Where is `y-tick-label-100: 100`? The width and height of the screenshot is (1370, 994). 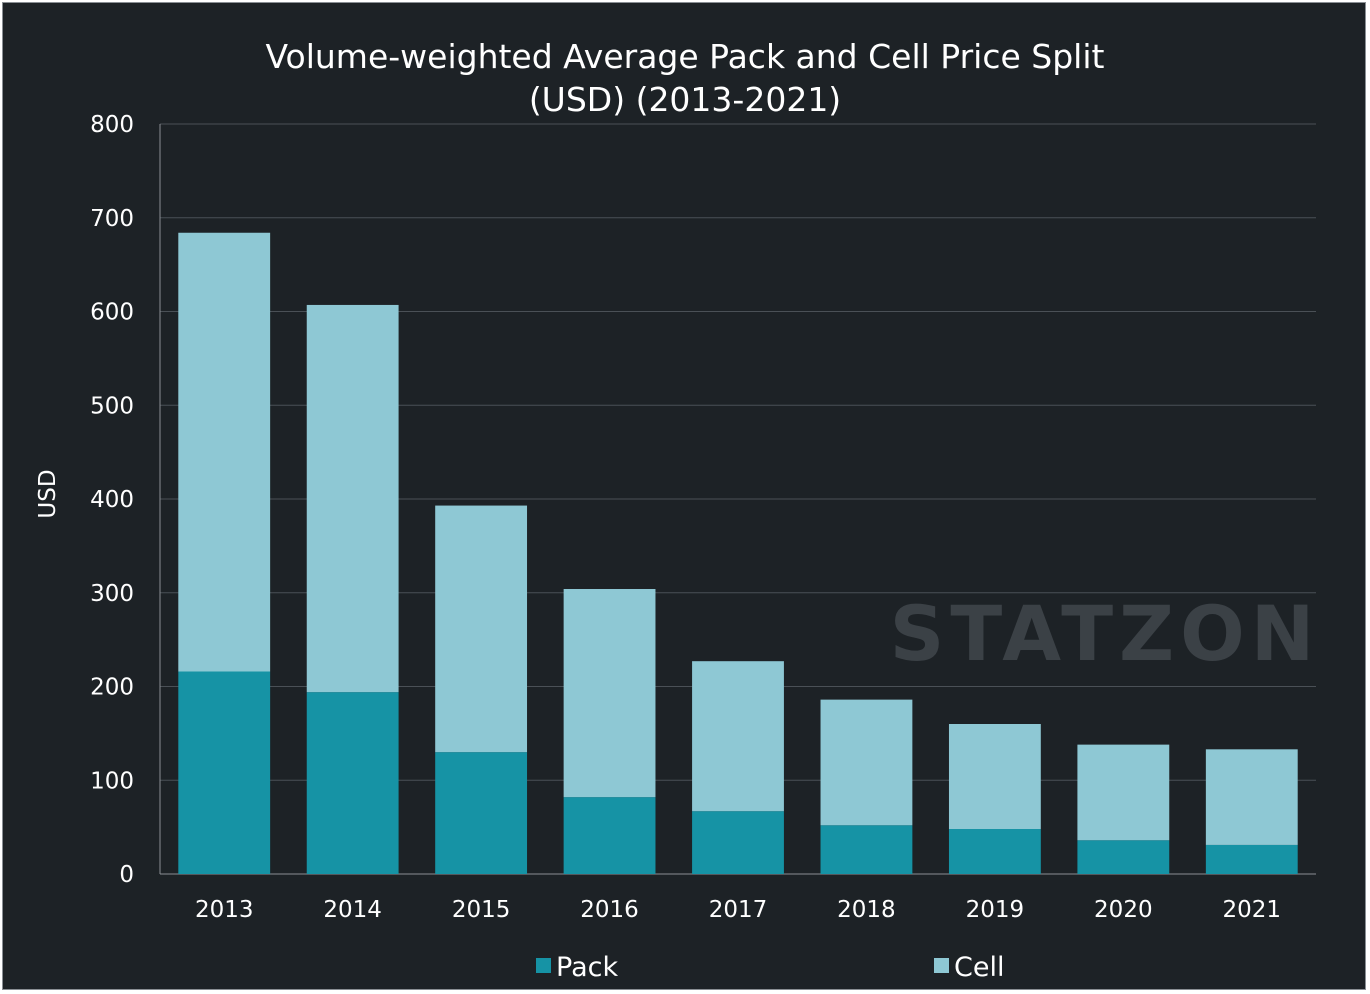
y-tick-label-100: 100 is located at coordinates (112, 781).